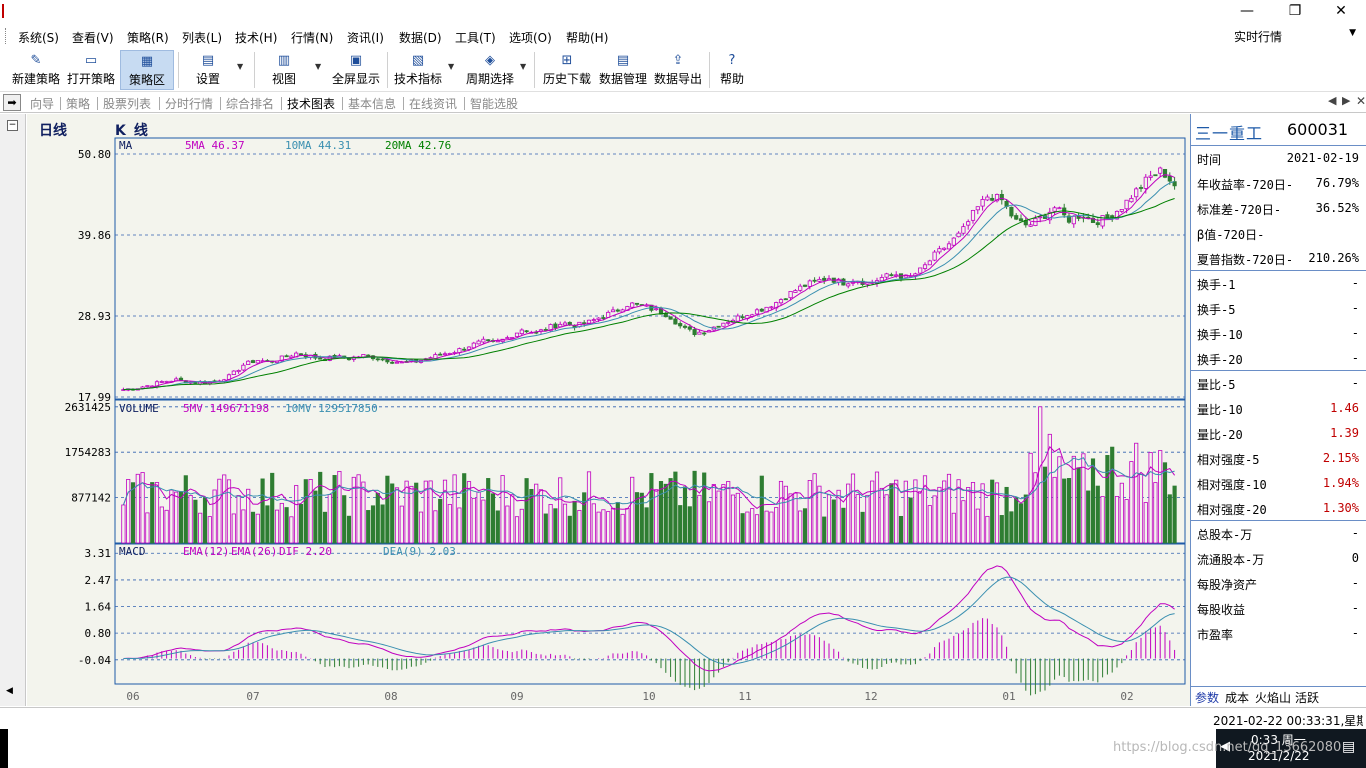  What do you see at coordinates (189, 104) in the screenshot?
I see `tab-intraday: 分时行情` at bounding box center [189, 104].